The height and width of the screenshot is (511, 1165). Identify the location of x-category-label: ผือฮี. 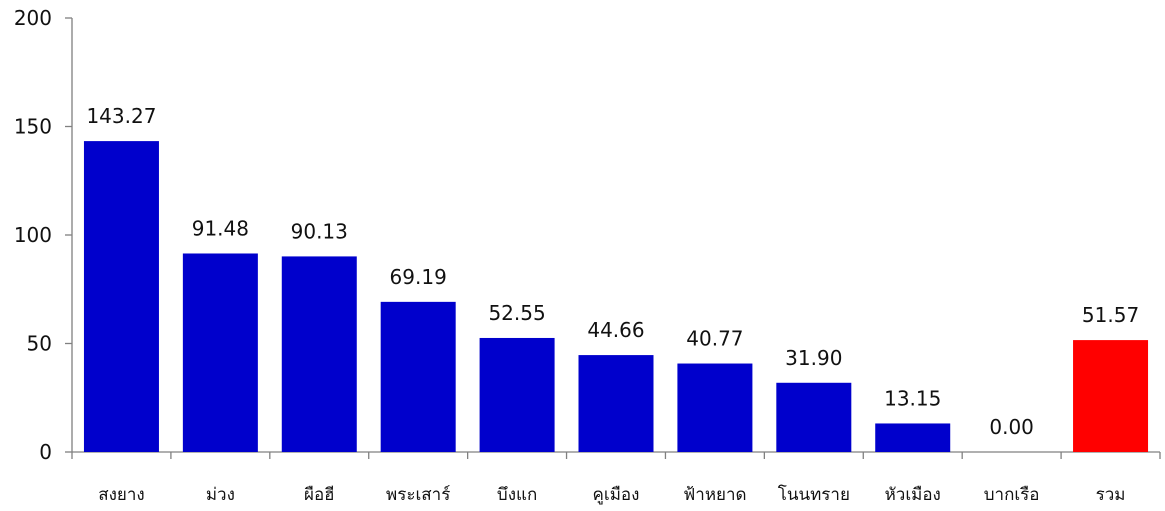
(319, 495).